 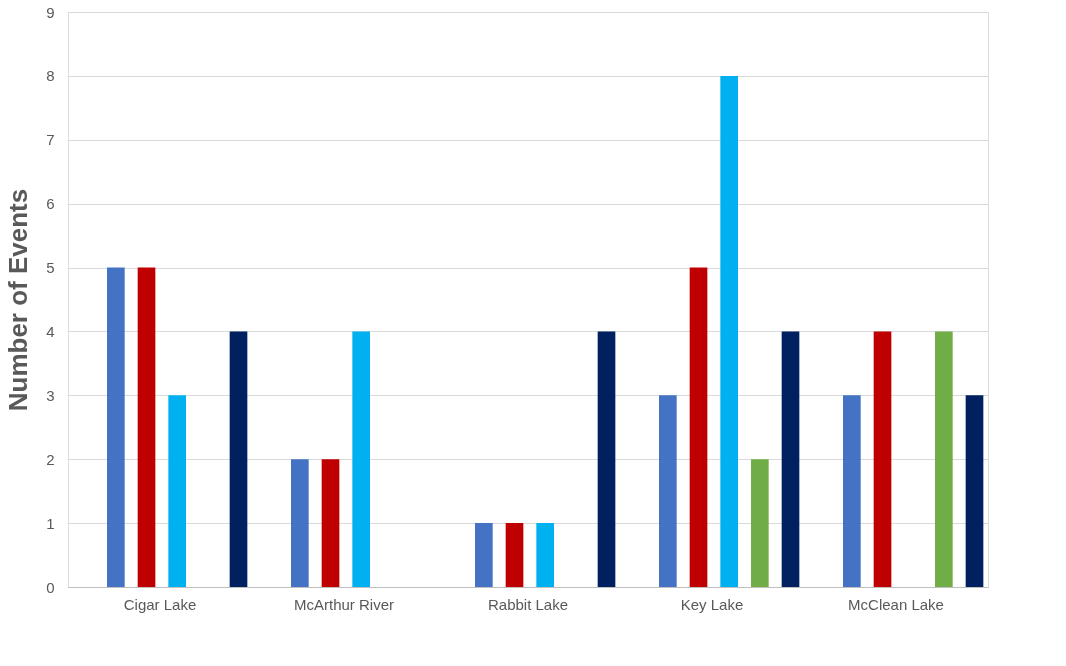 I want to click on x-tick-label: Cigar Lake, so click(x=160, y=604).